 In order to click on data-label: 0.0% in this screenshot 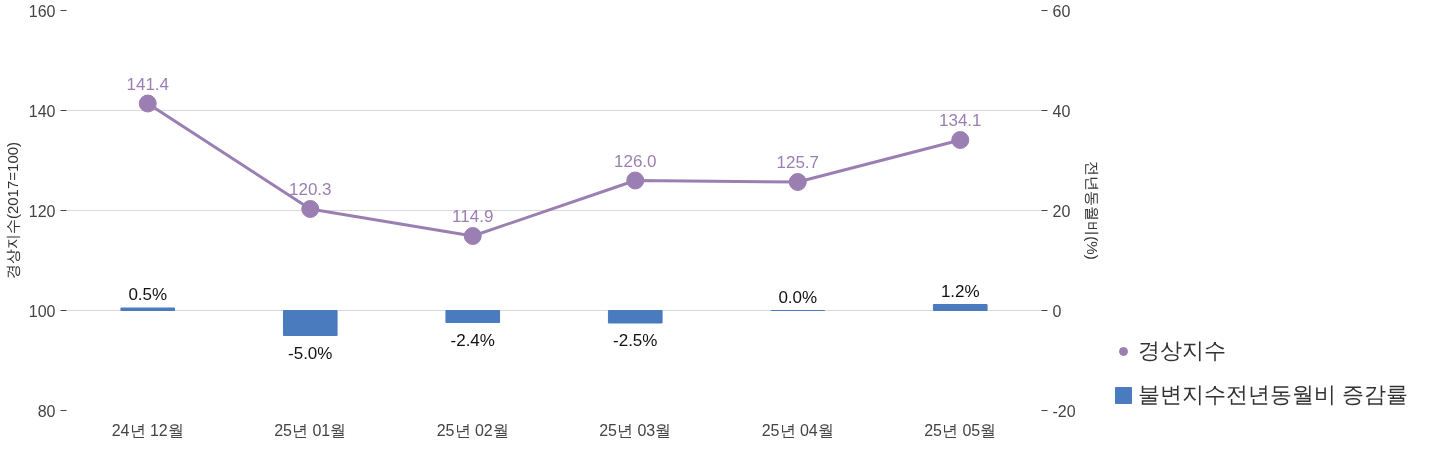, I will do `click(798, 297)`.